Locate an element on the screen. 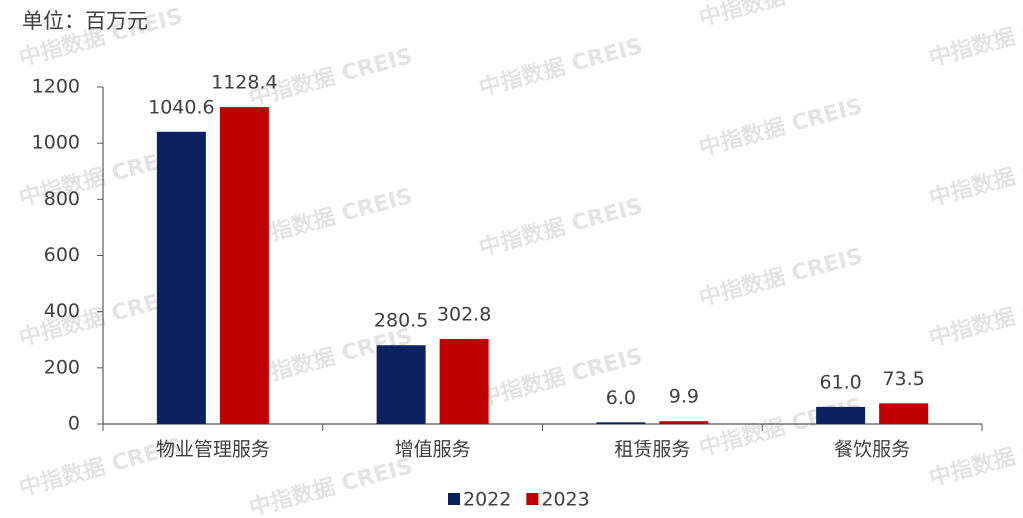 This screenshot has width=1023, height=518. chart-title: 单位：百万元 is located at coordinates (85, 21).